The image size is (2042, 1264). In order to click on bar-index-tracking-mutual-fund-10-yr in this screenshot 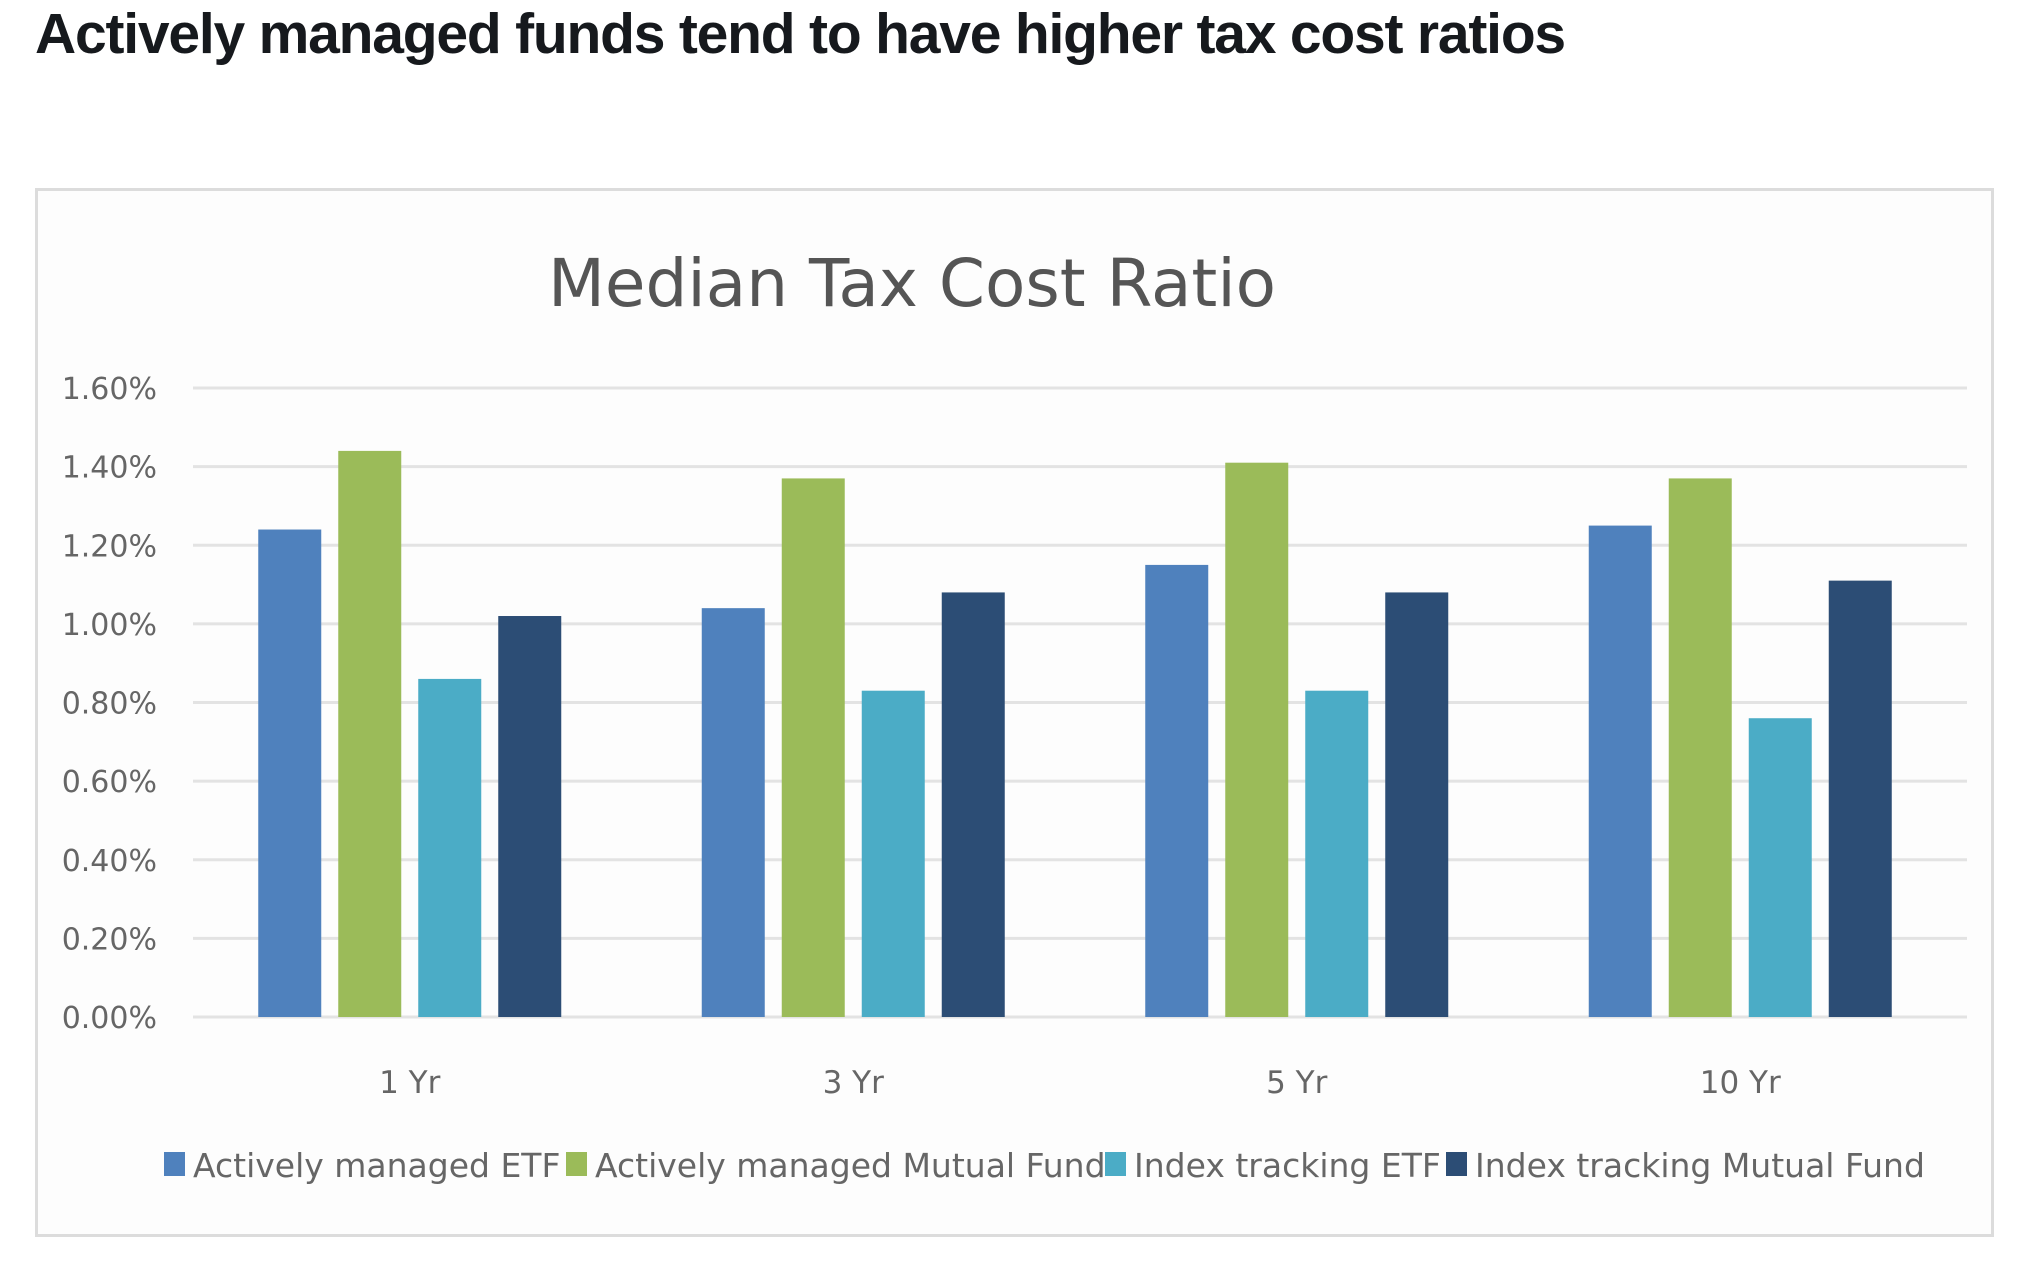, I will do `click(1860, 798)`.